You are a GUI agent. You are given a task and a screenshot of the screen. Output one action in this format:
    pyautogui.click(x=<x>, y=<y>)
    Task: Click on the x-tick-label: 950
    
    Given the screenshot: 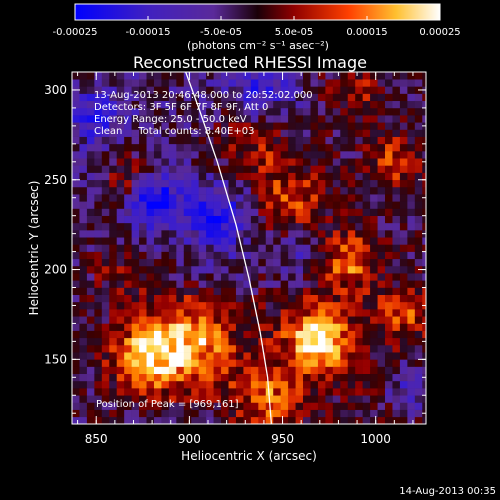 What is the action you would take?
    pyautogui.click(x=282, y=439)
    